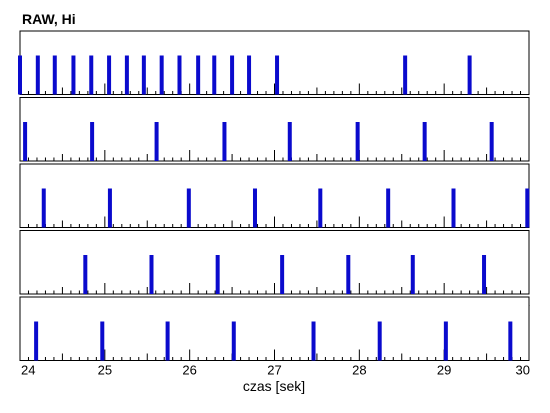  Describe the element at coordinates (274, 386) in the screenshot. I see `x-axis-label: czas [sek]` at that location.